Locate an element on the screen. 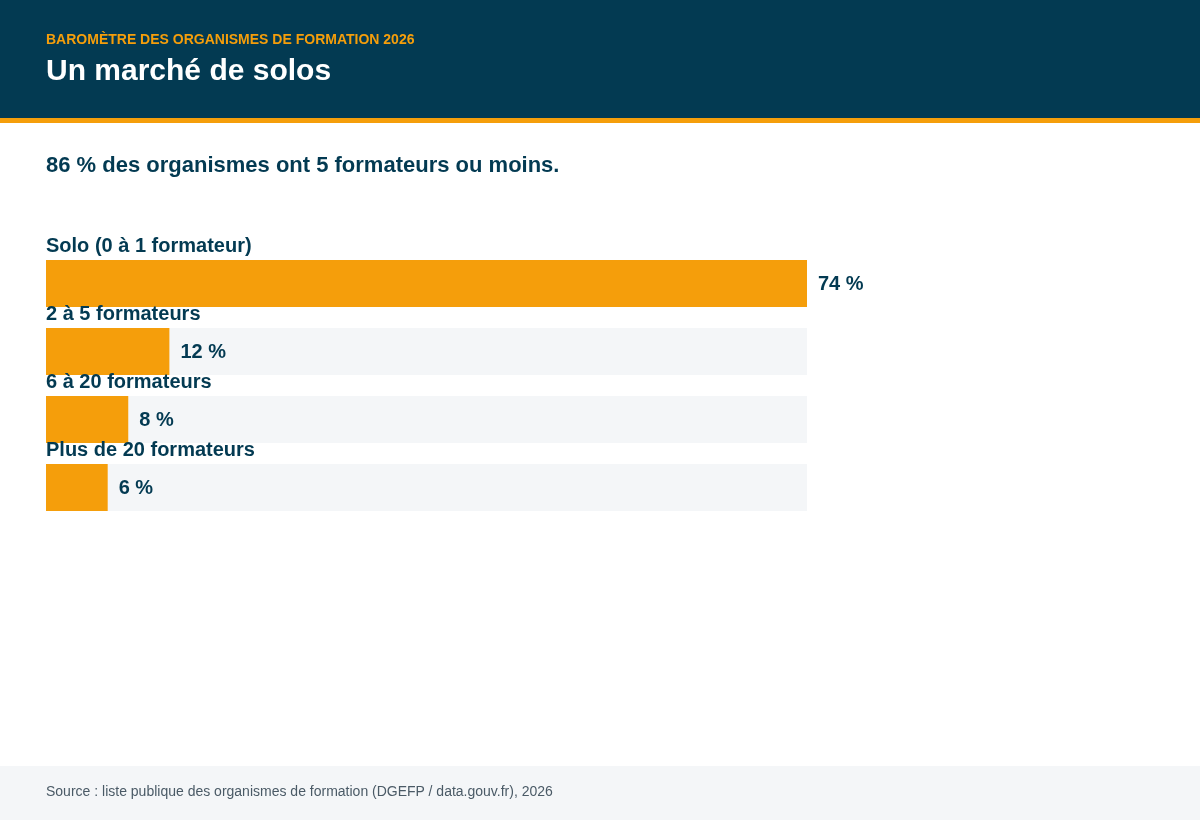  y-tick-label: 2 à 5 formateurs is located at coordinates (123, 313).